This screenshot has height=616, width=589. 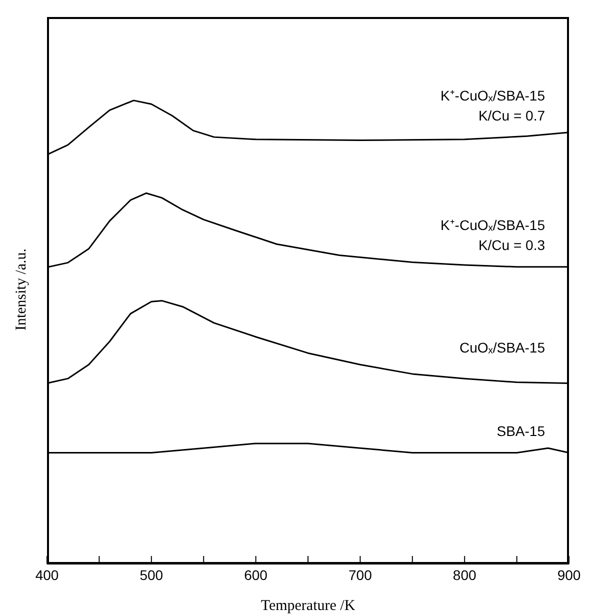 I want to click on x-axis-title: Temperature /K, so click(x=308, y=606).